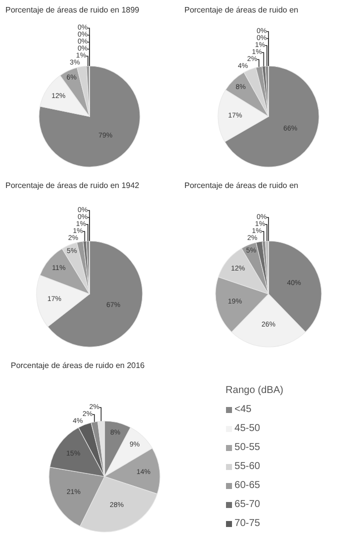  I want to click on legend-label: <45, so click(243, 409).